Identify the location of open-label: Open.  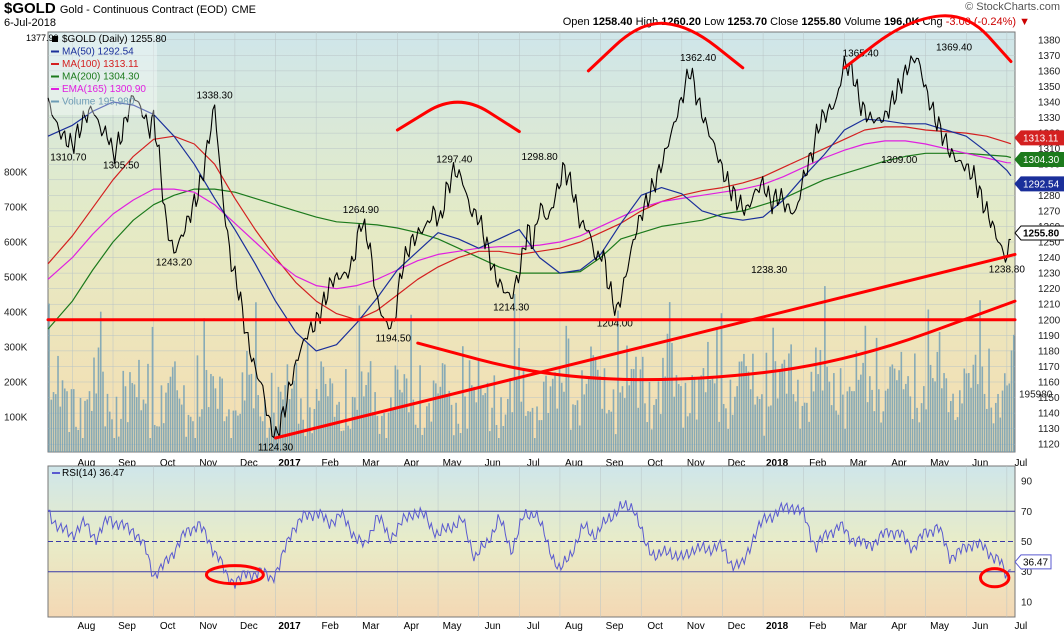
(576, 22).